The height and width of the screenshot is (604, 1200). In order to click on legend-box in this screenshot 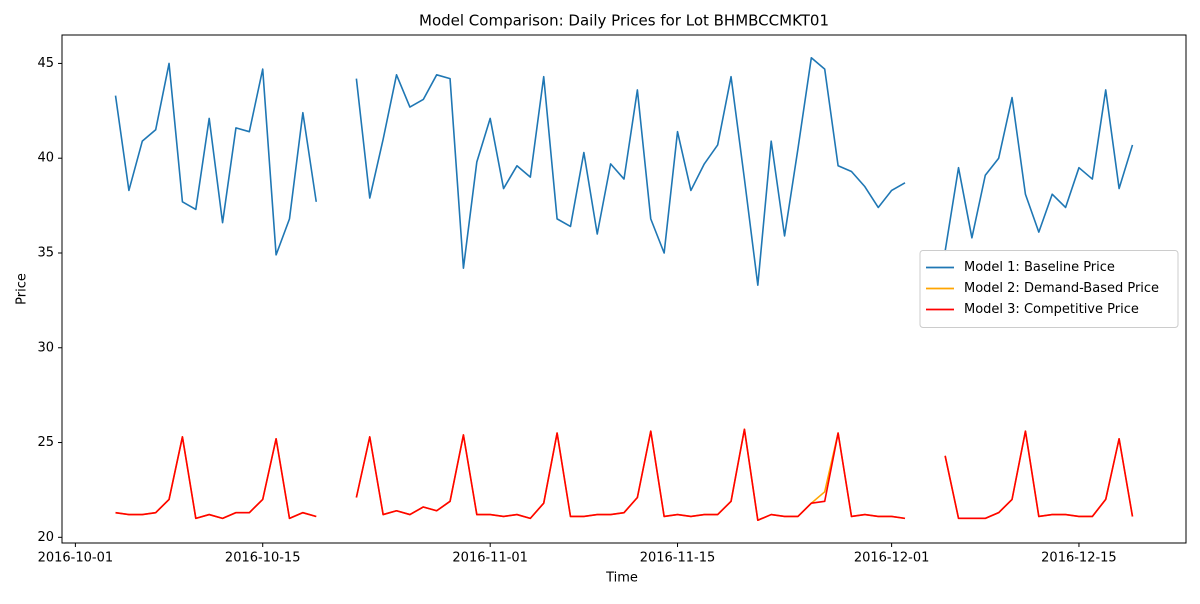, I will do `click(1049, 289)`.